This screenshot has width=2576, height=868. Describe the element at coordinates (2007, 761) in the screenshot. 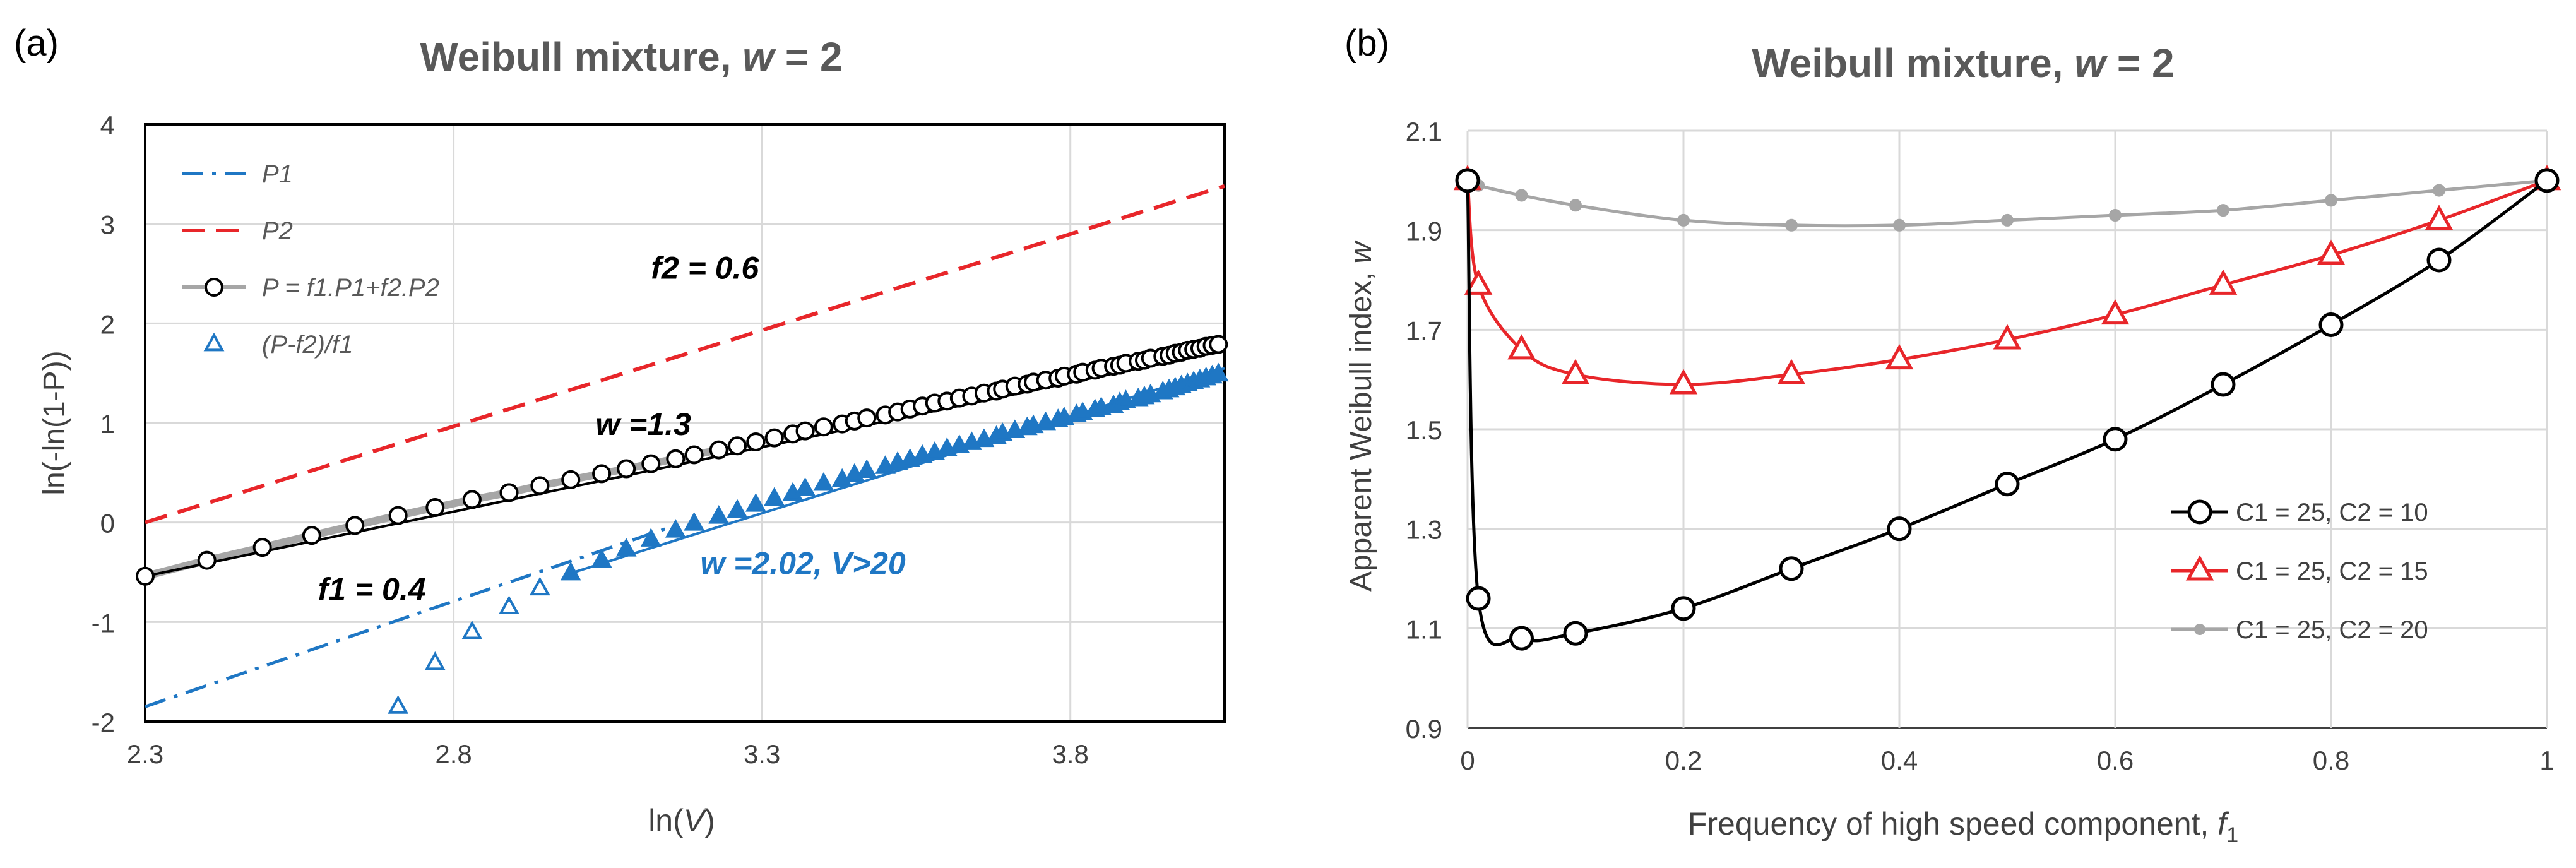

I see `chart-b-x-tick-labels: 0 0.2 0.4 0.6 0.8 1` at that location.